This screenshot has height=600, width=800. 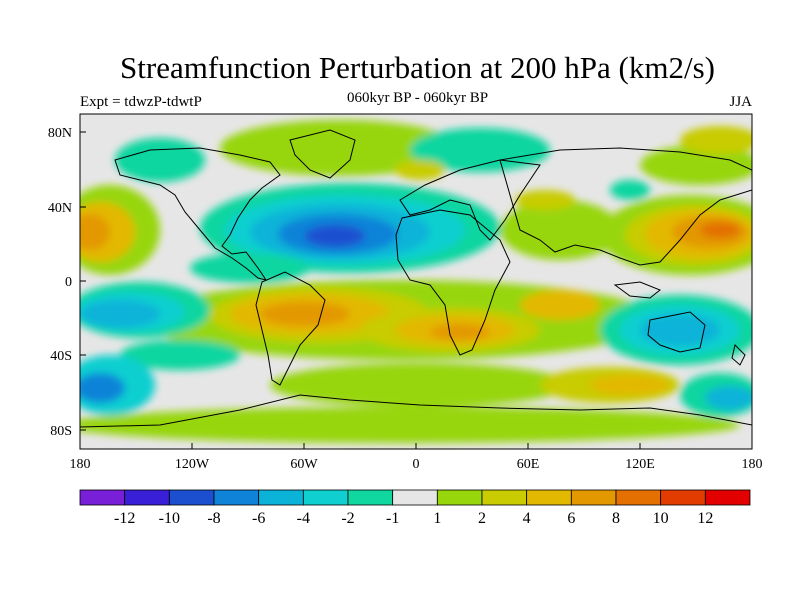 I want to click on colorbar-label: -4, so click(x=303, y=518).